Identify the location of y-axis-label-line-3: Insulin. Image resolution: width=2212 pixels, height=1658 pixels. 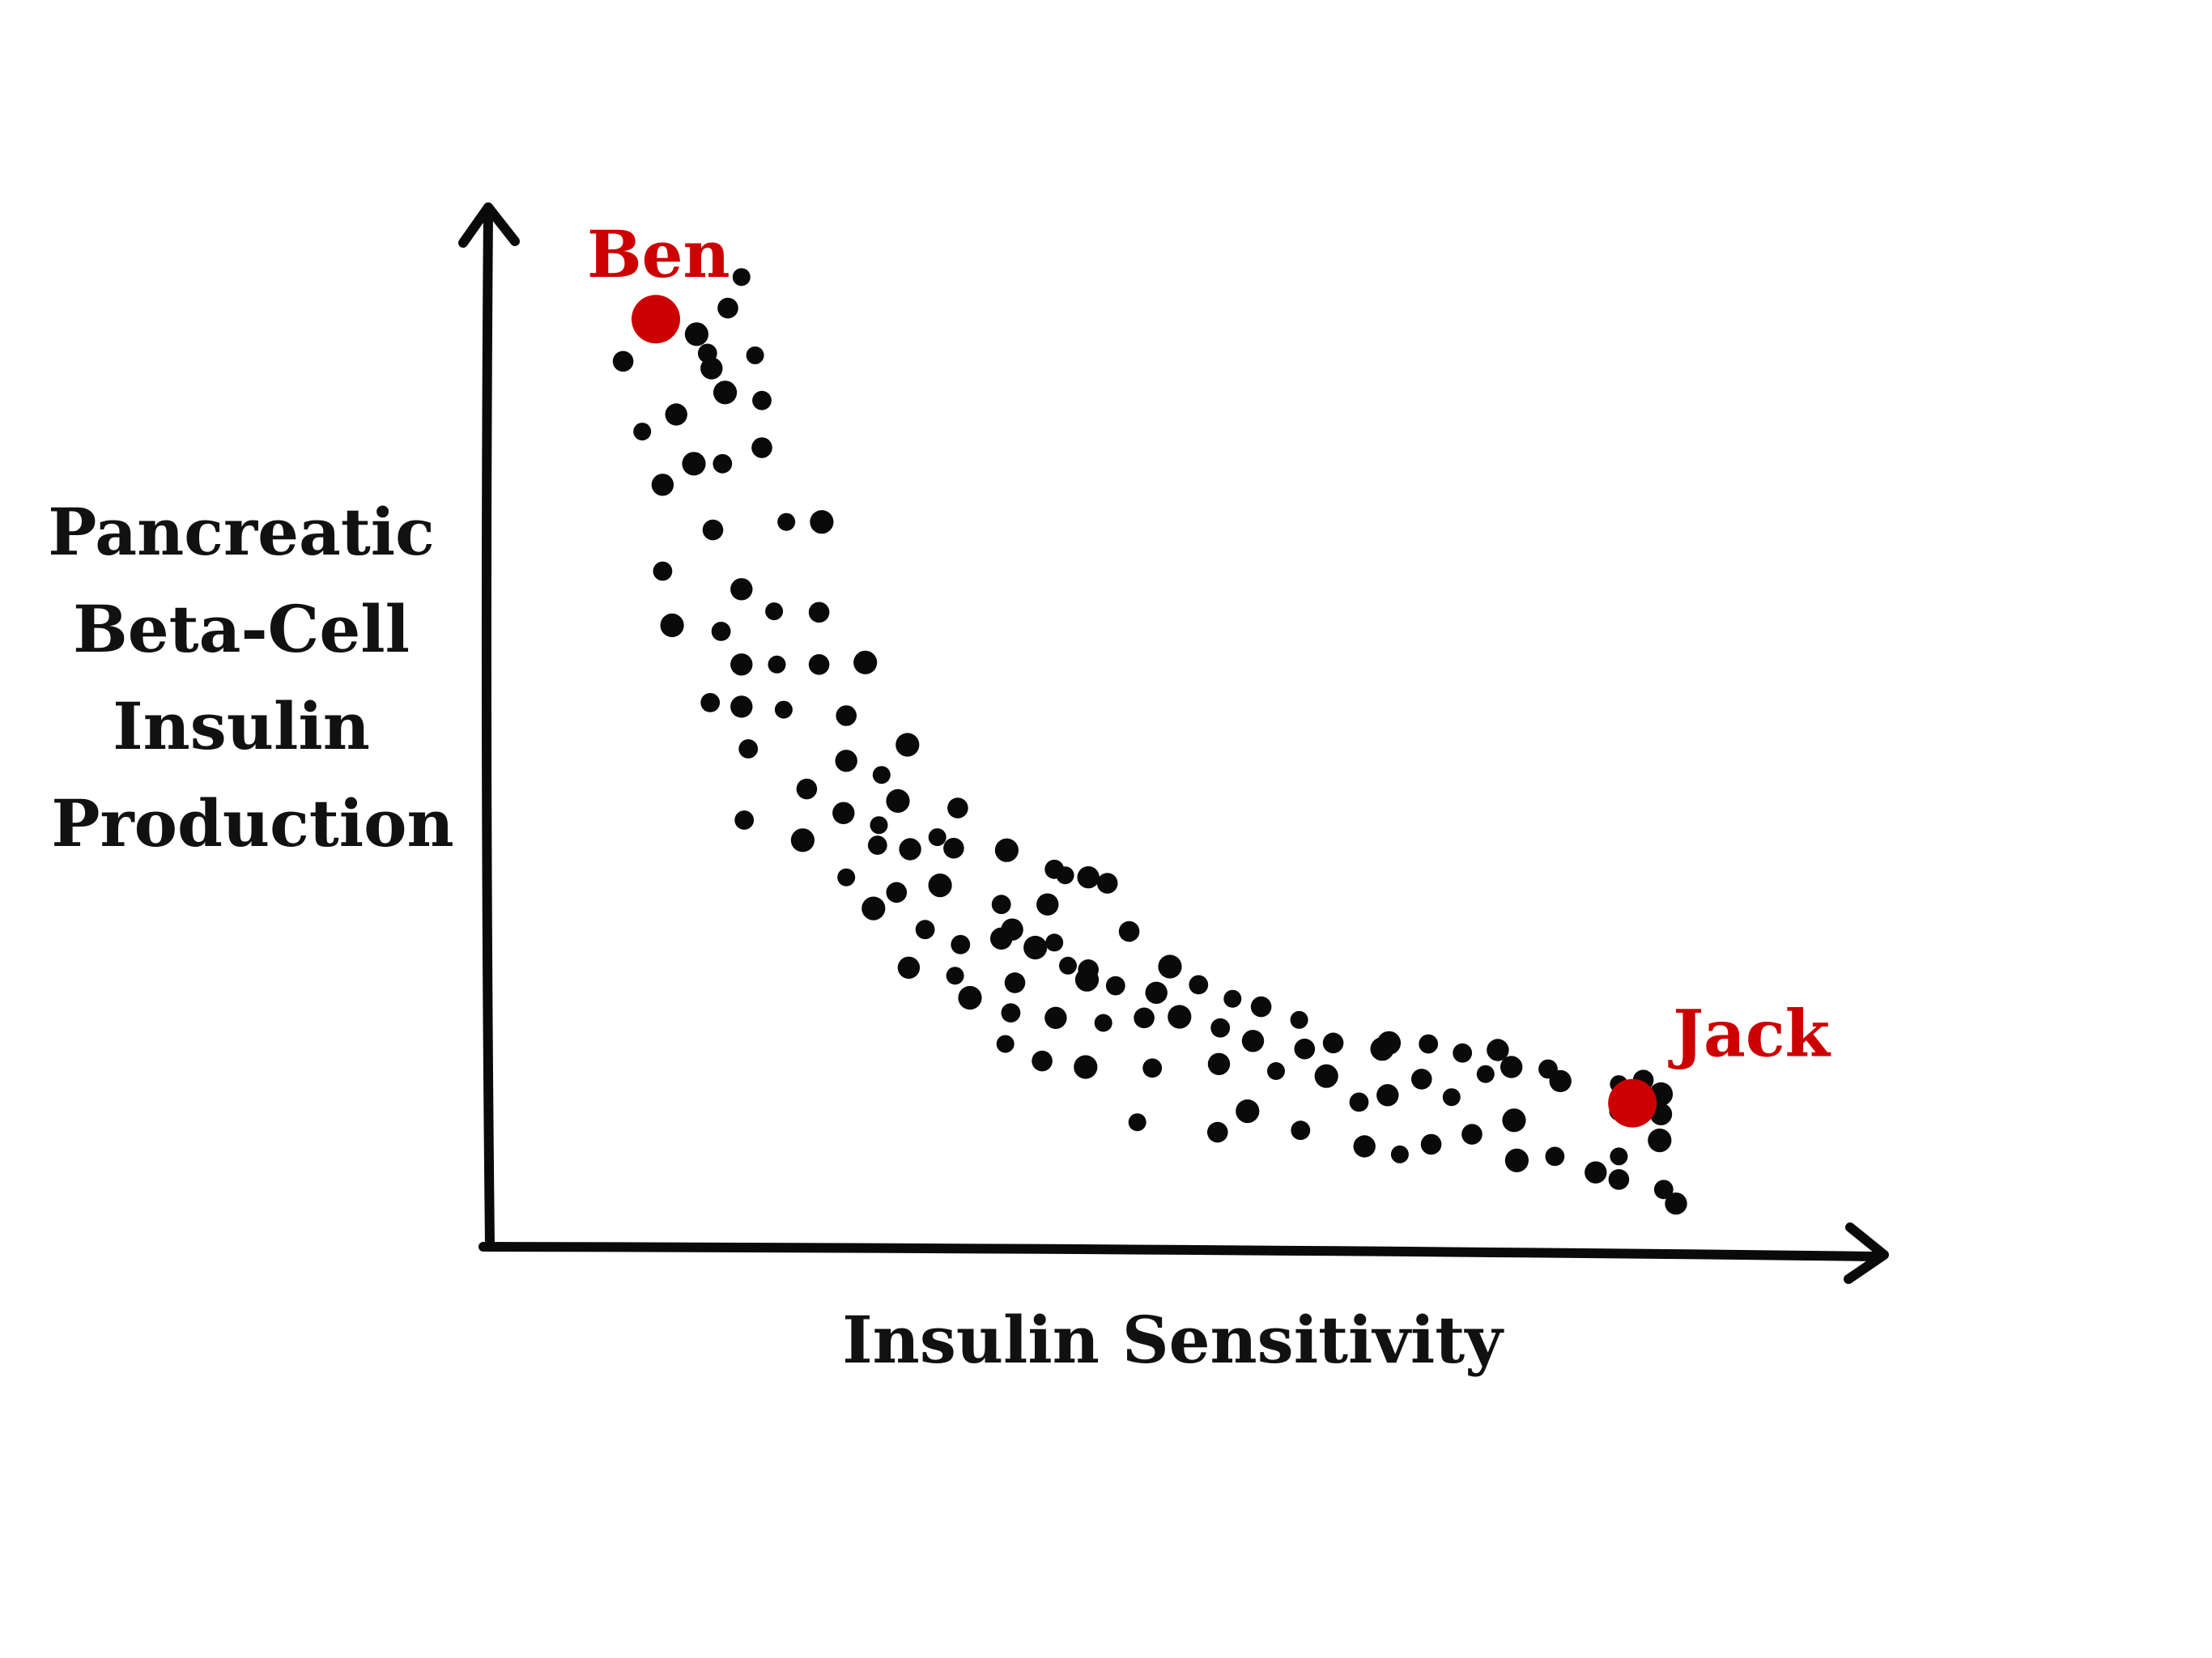
(242, 726).